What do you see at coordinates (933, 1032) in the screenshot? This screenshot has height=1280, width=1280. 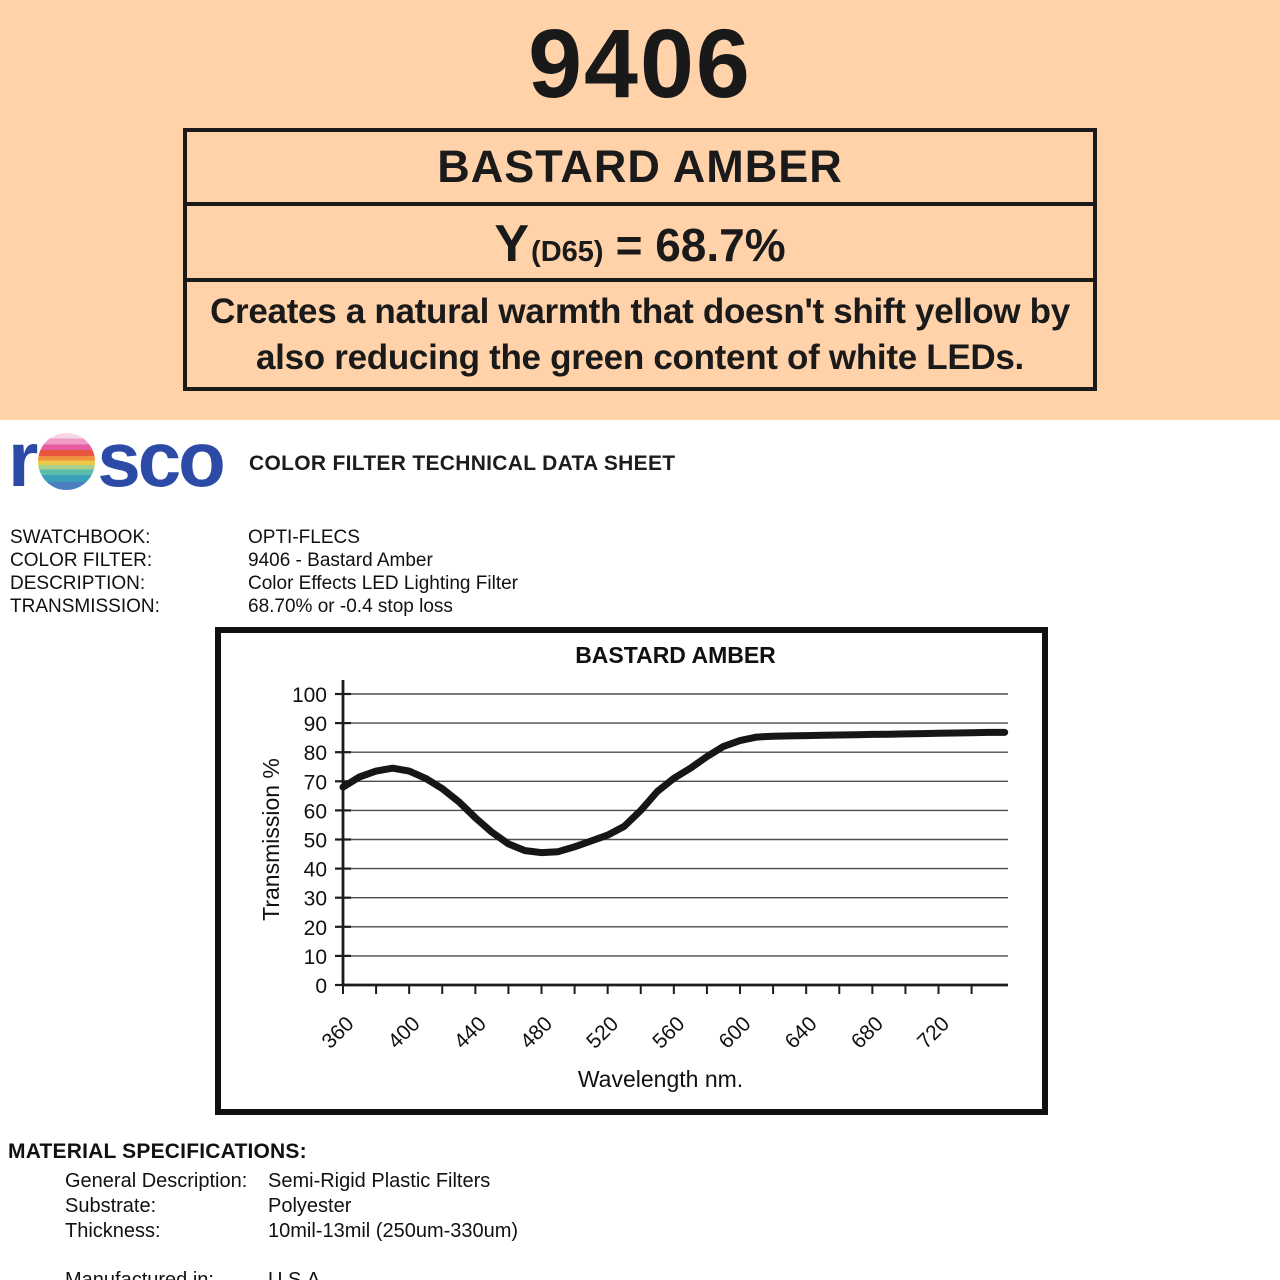 I see `x-tick-label: 720` at bounding box center [933, 1032].